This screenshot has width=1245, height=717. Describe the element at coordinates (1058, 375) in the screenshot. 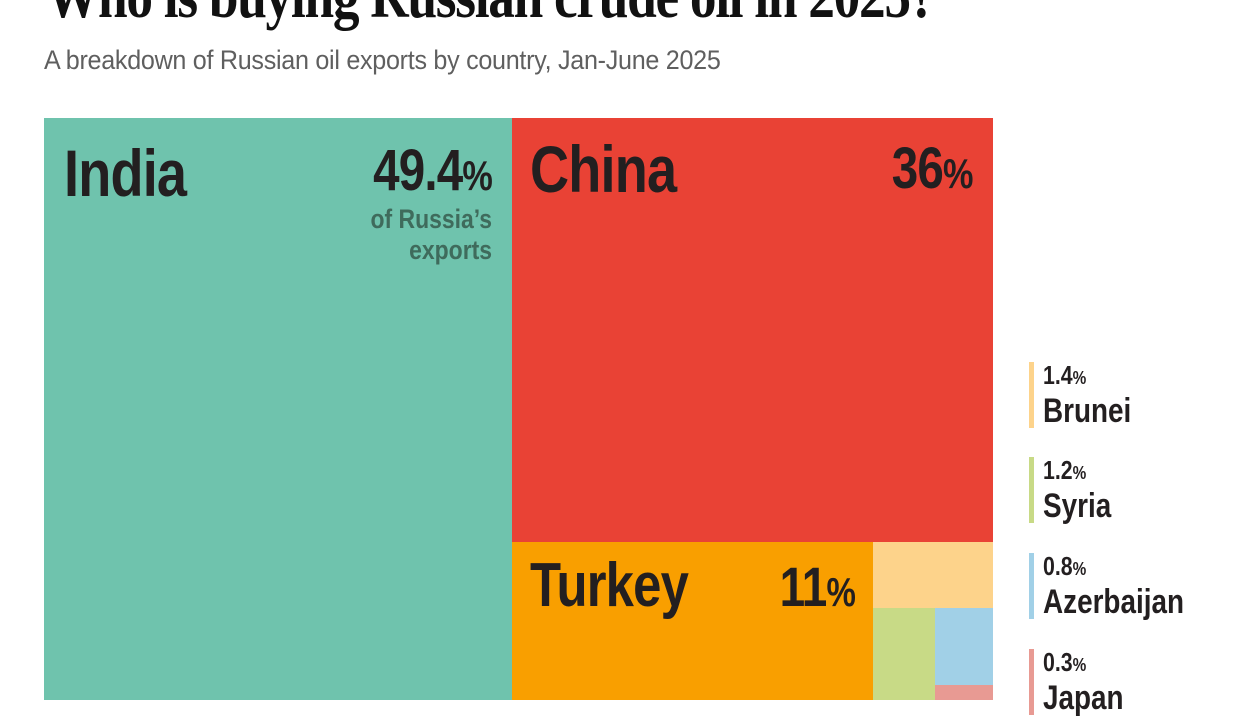

I see `percent-value: 1.4` at that location.